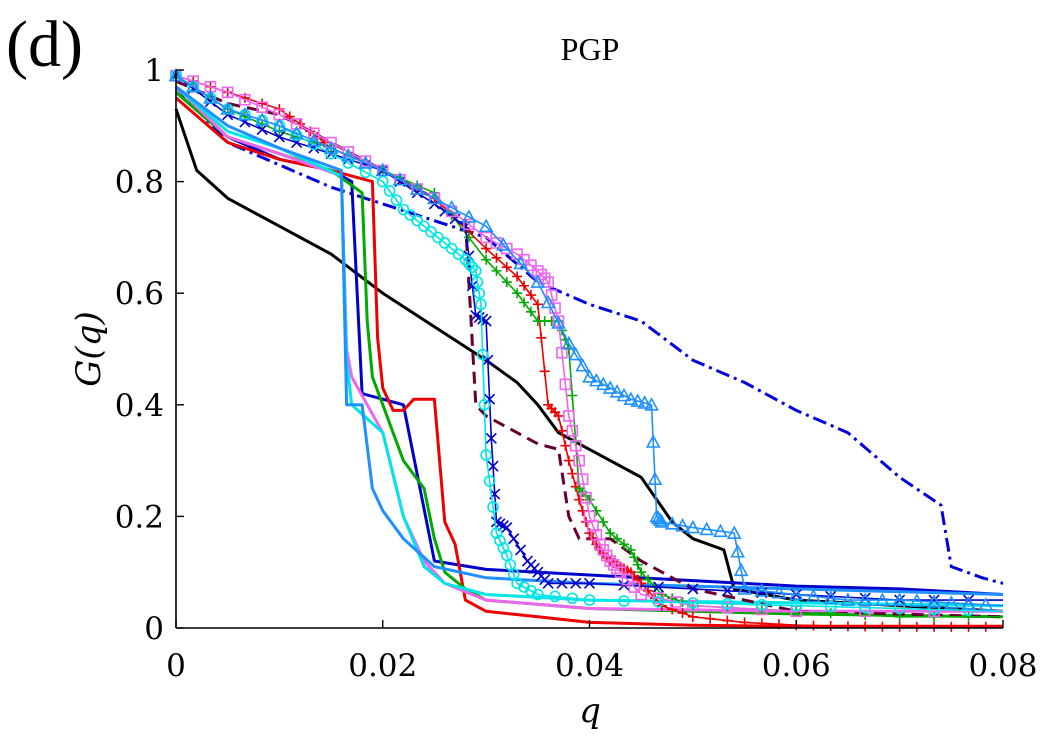 This screenshot has width=1046, height=737. I want to click on y-tick-label: 0.8, so click(139, 183).